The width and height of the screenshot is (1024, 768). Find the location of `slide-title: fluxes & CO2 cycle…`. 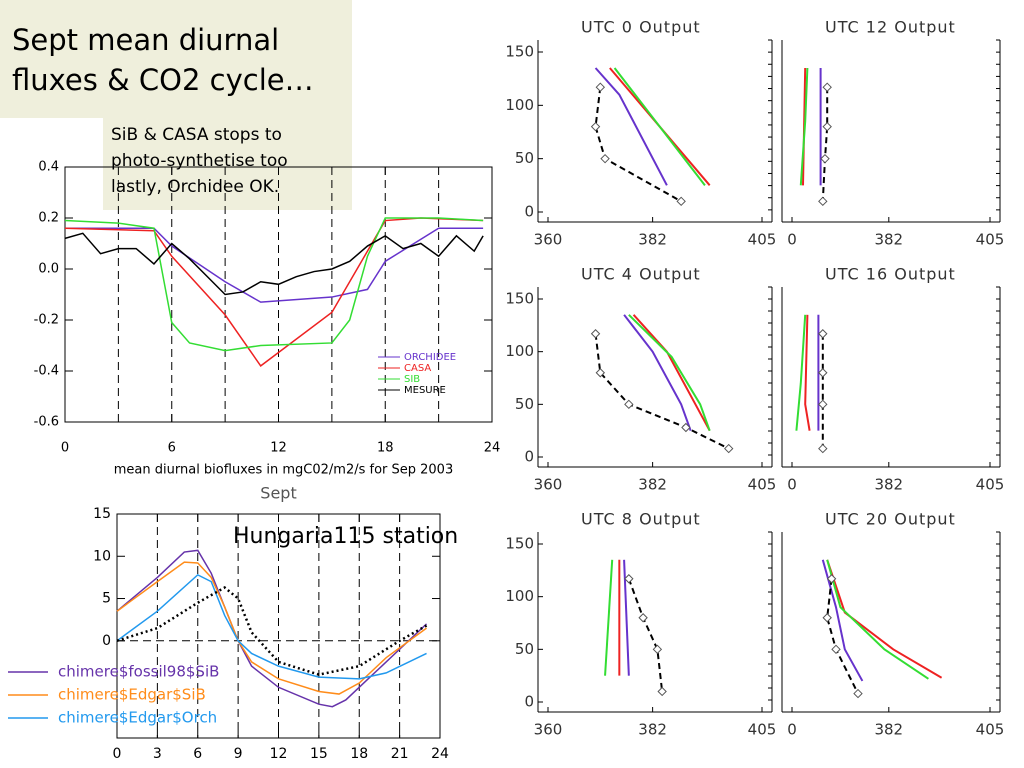

slide-title: fluxes & CO2 cycle… is located at coordinates (163, 80).